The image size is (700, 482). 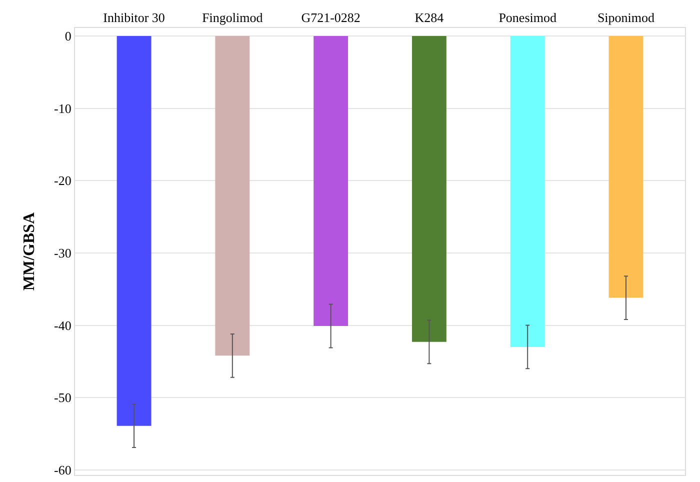 What do you see at coordinates (29, 251) in the screenshot?
I see `y-axis-title: MM/GBSA` at bounding box center [29, 251].